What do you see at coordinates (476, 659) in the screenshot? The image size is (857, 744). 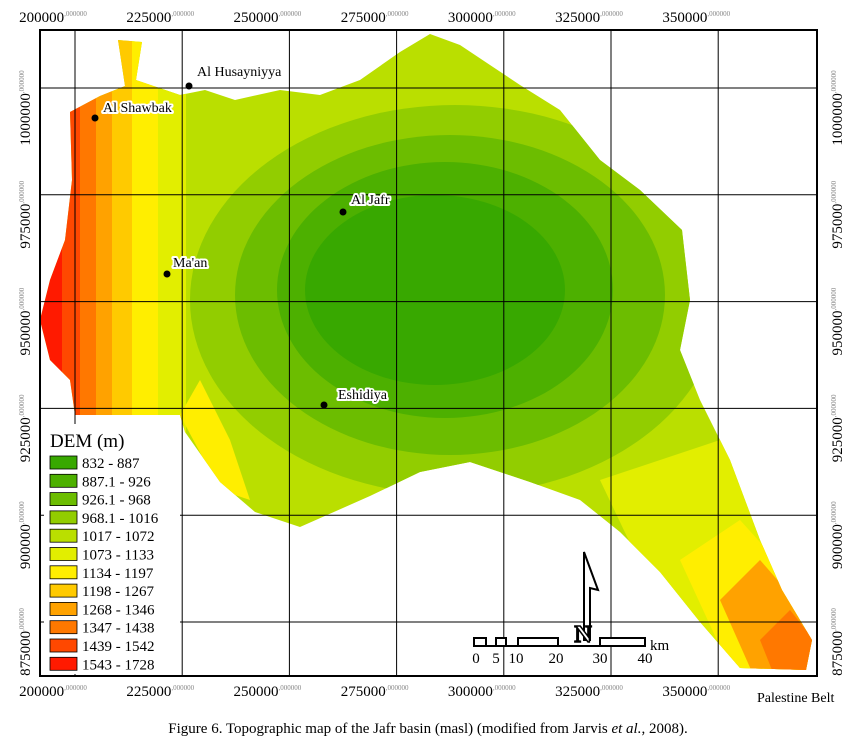 I see `scale-label: 0` at bounding box center [476, 659].